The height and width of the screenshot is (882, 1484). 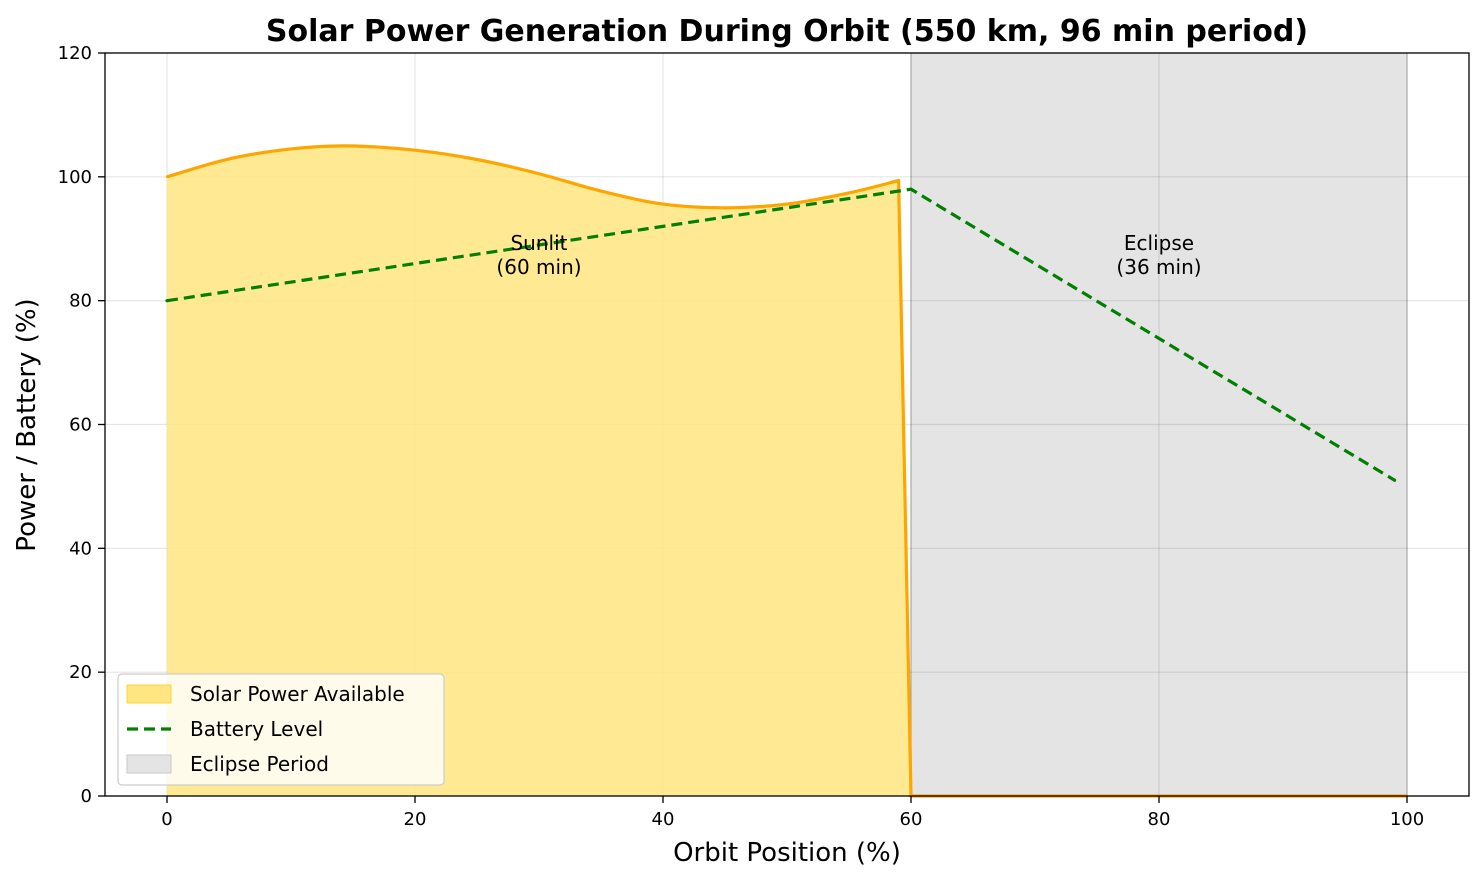 What do you see at coordinates (848, 255) in the screenshot?
I see `annotations-layer: Sunlit(60 min) Eclipse(36 min)` at bounding box center [848, 255].